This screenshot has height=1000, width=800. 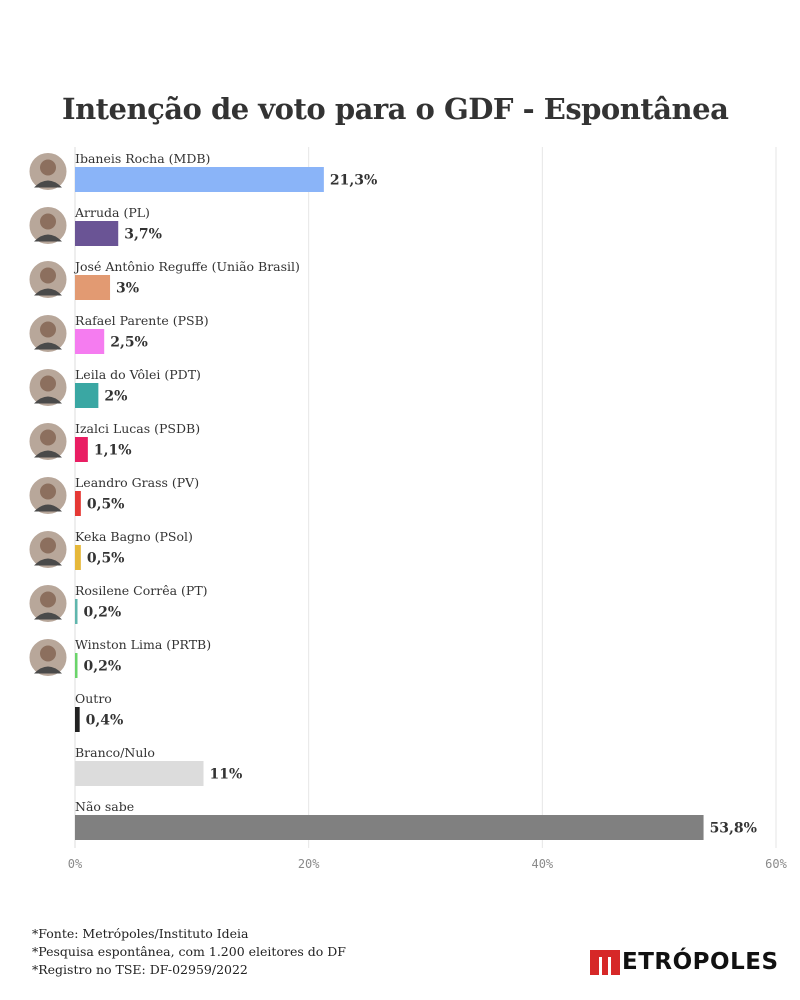 I want to click on x-tick-label: 40%, so click(x=542, y=864).